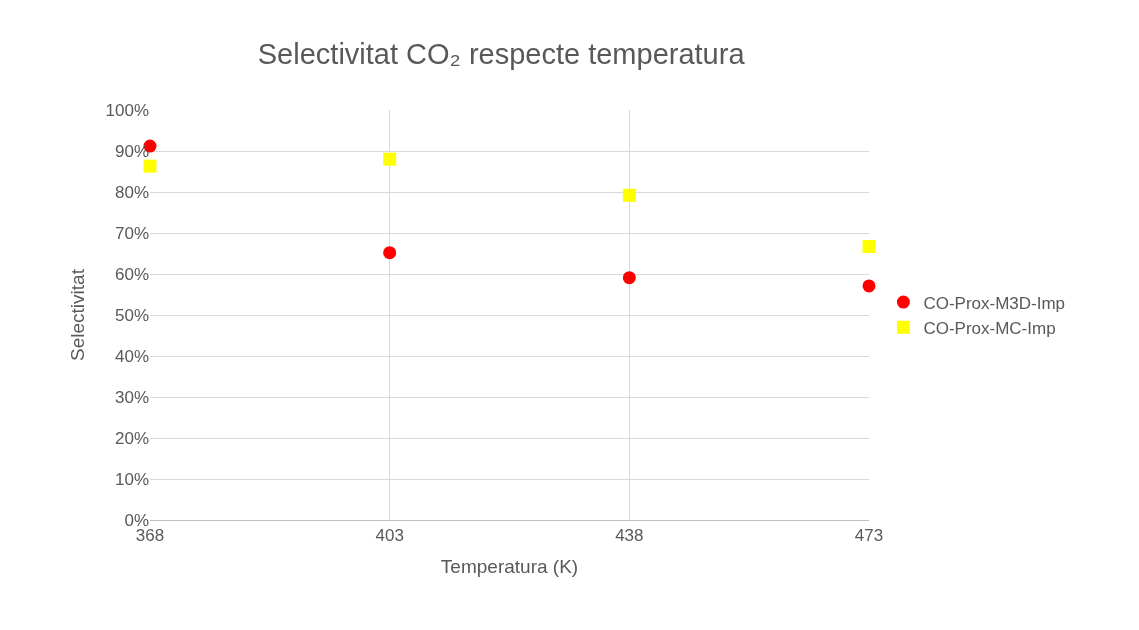 The height and width of the screenshot is (630, 1139). I want to click on x-tick-label: 473, so click(869, 536).